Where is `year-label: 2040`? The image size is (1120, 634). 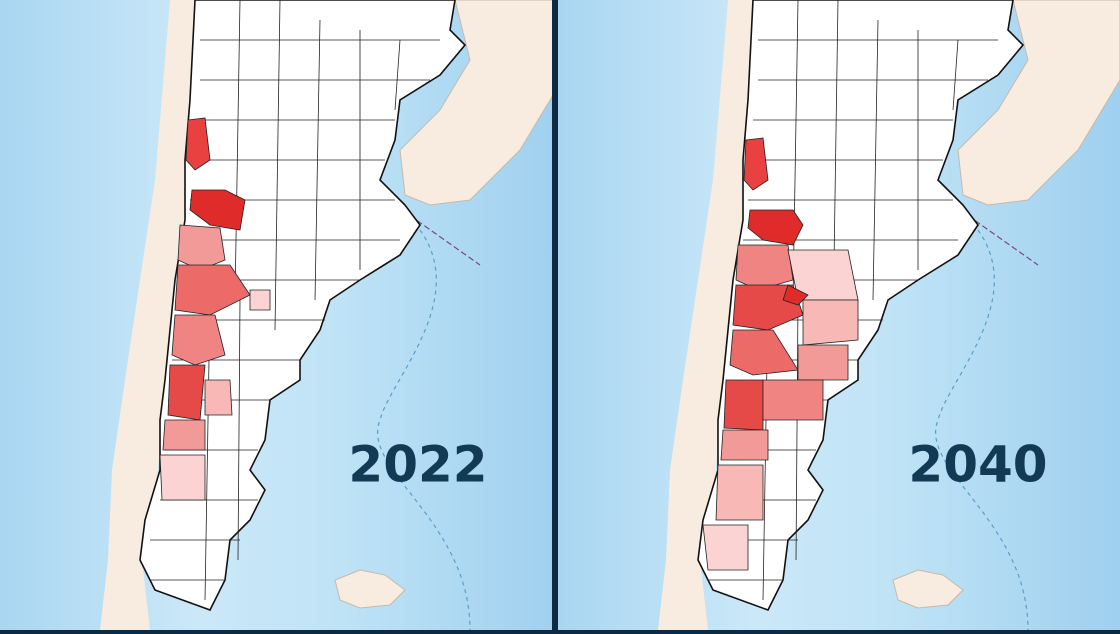 year-label: 2040 is located at coordinates (977, 465).